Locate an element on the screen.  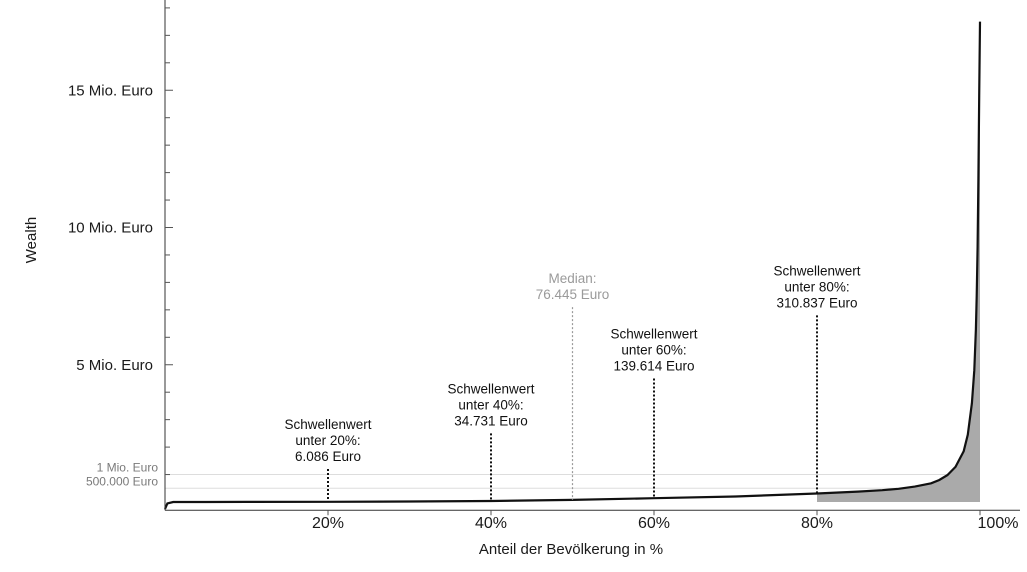
wealth-area-fill is located at coordinates (898, 261).